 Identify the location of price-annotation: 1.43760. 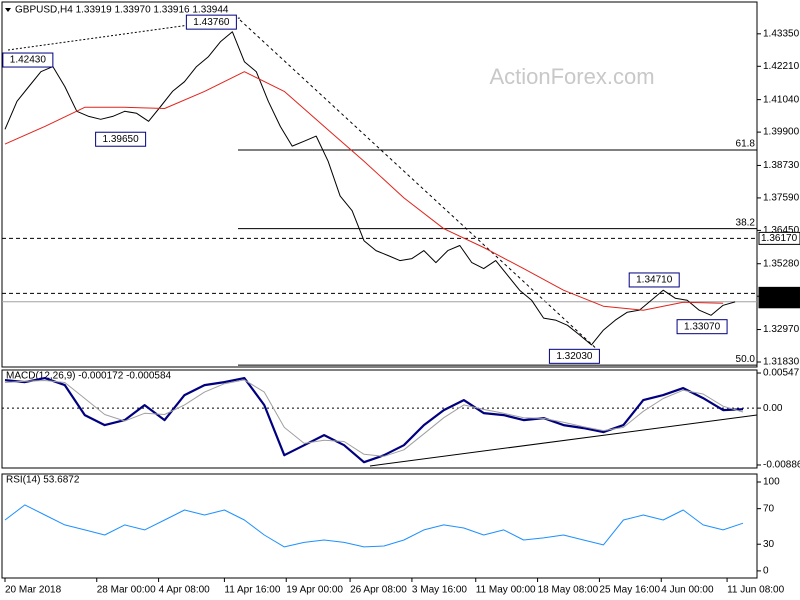
(211, 22).